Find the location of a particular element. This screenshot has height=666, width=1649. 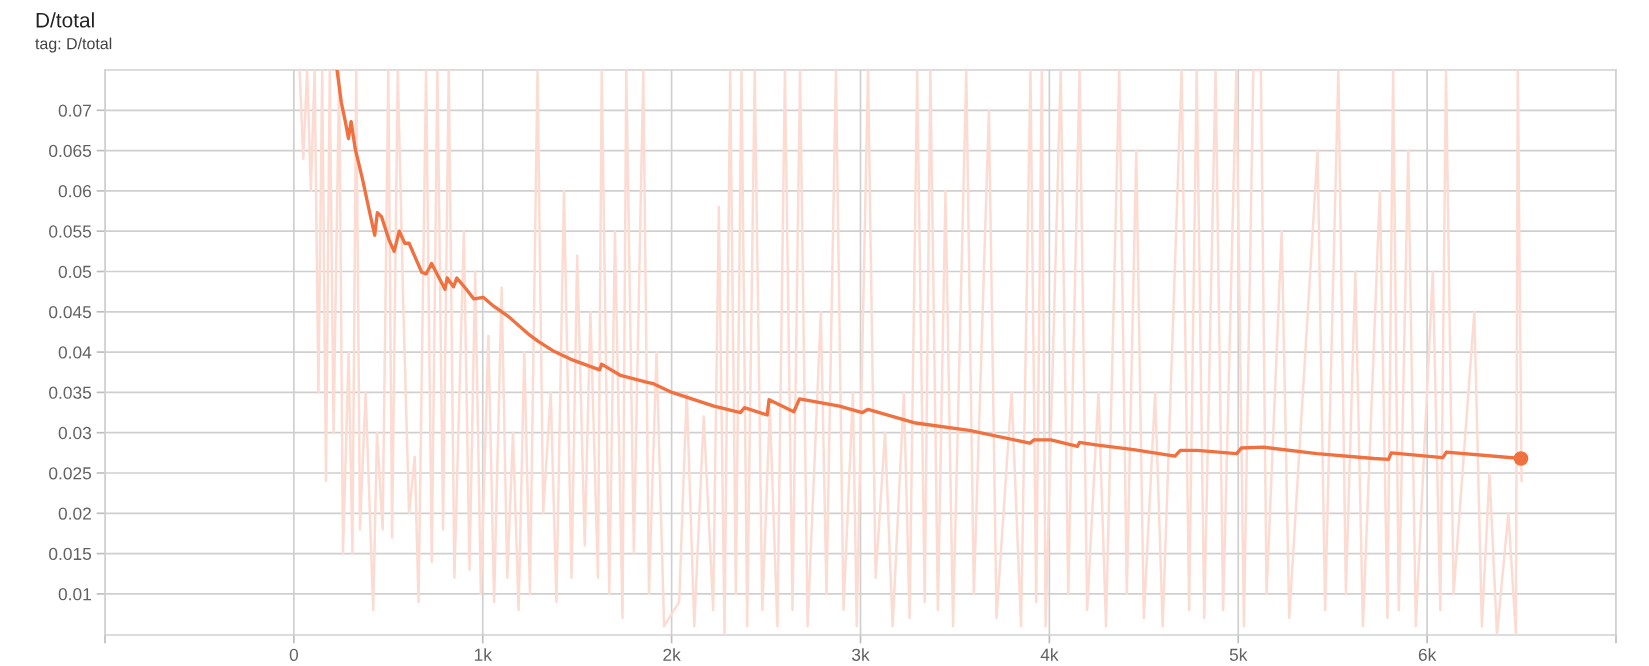

y-tick-label: 0.03 is located at coordinates (75, 433).